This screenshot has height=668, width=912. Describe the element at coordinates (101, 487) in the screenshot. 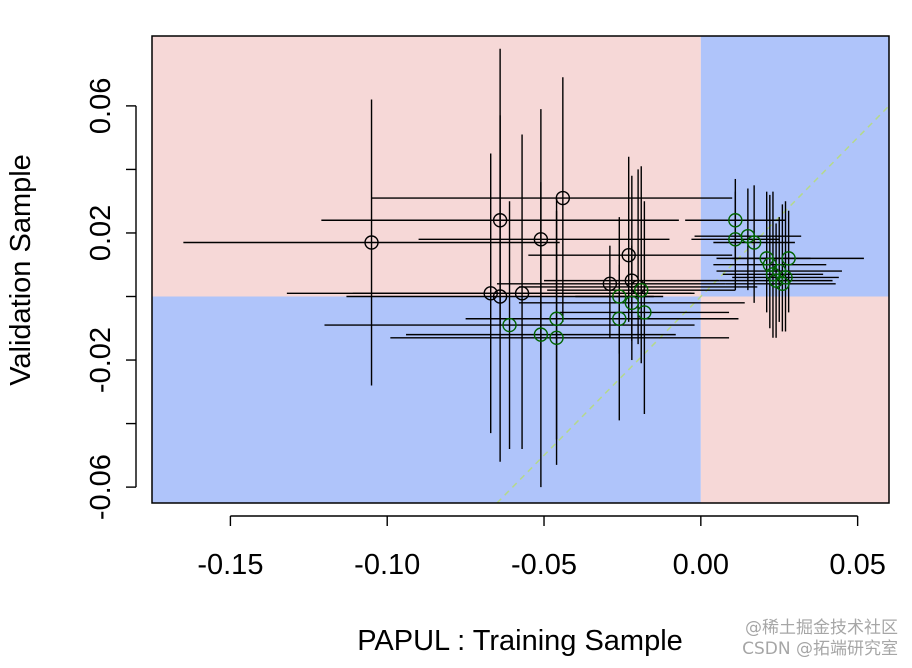

I see `y-tick-label: -0.06` at that location.